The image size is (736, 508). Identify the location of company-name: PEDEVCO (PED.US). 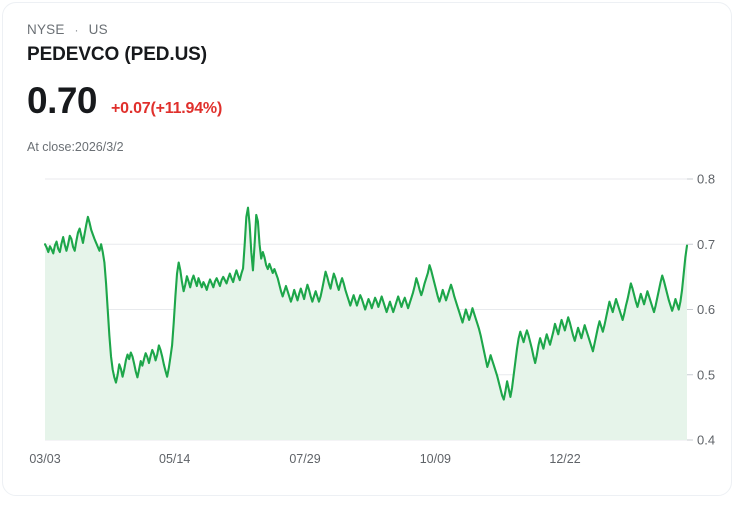
(117, 55).